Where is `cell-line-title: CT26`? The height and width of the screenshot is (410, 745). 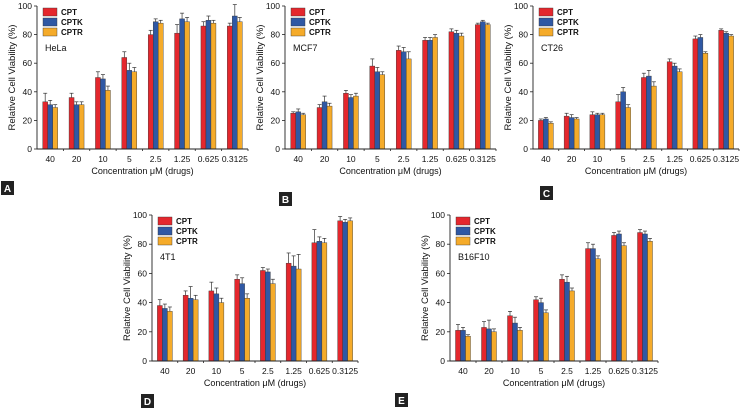 cell-line-title: CT26 is located at coordinates (552, 48).